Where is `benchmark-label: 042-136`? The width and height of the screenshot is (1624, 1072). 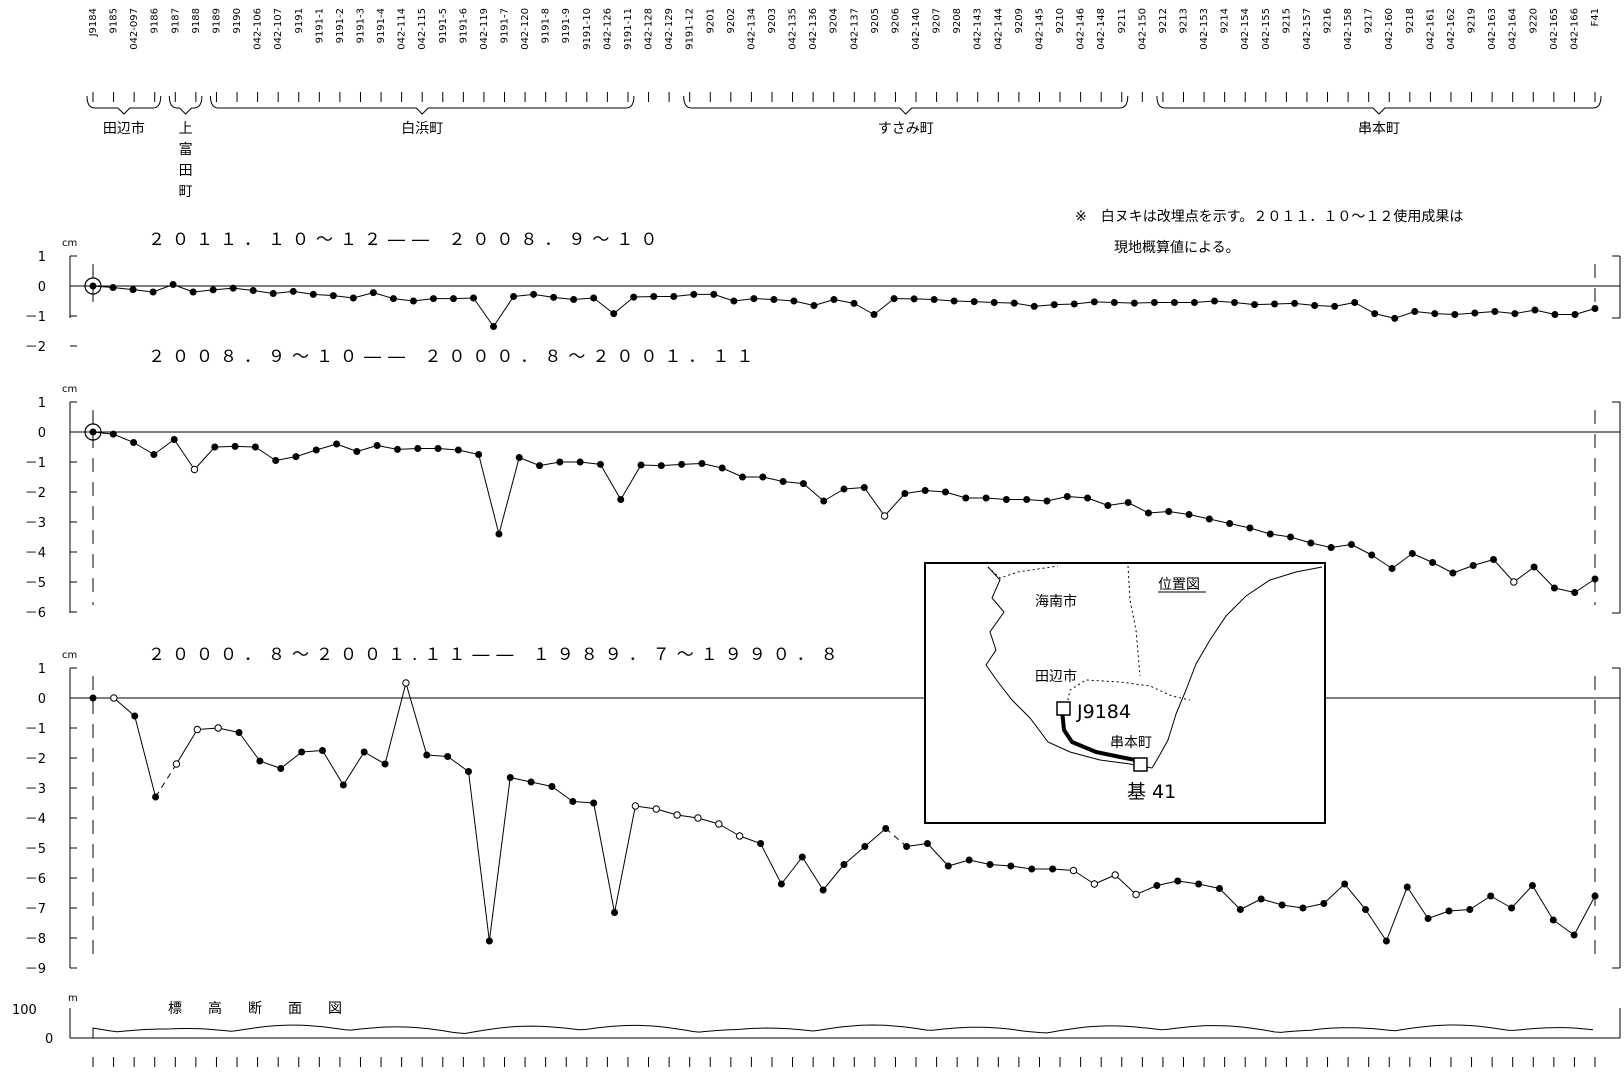 benchmark-label: 042-136 is located at coordinates (813, 29).